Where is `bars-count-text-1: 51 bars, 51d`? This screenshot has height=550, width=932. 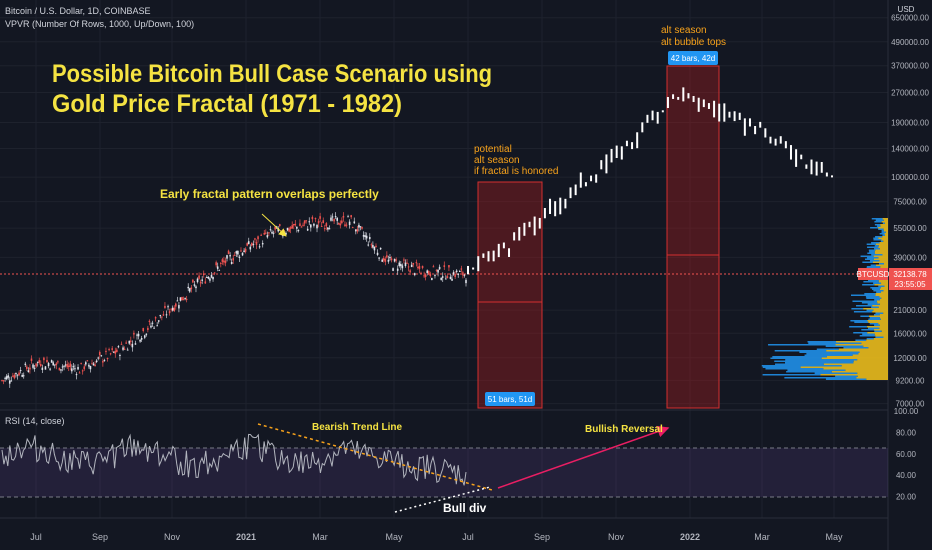
bars-count-text-1: 51 bars, 51d is located at coordinates (510, 399).